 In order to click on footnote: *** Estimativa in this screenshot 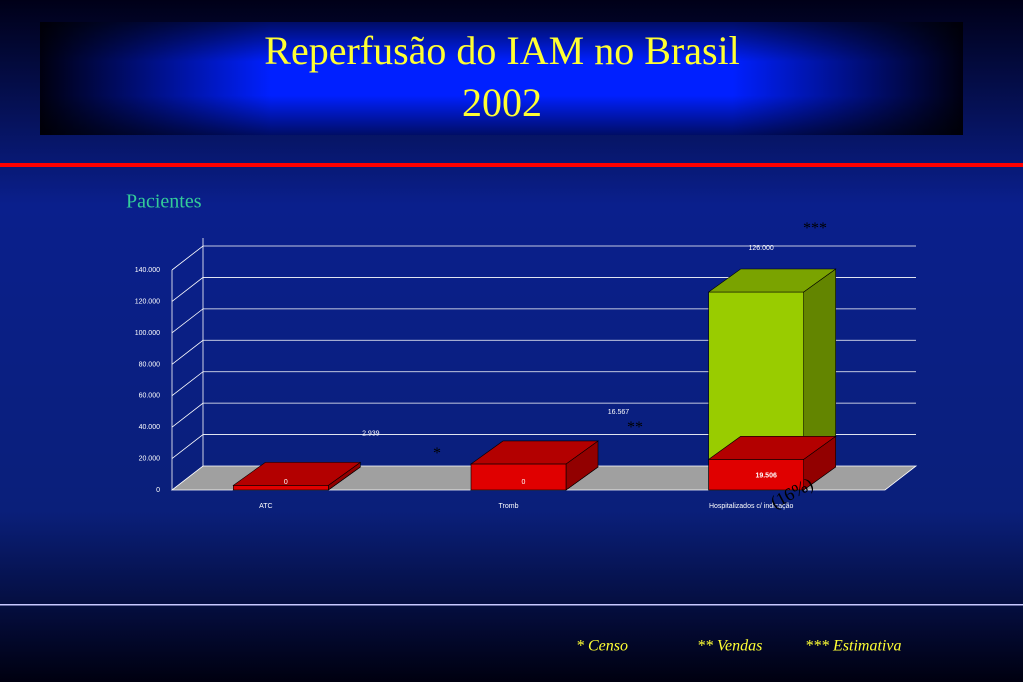, I will do `click(853, 646)`.